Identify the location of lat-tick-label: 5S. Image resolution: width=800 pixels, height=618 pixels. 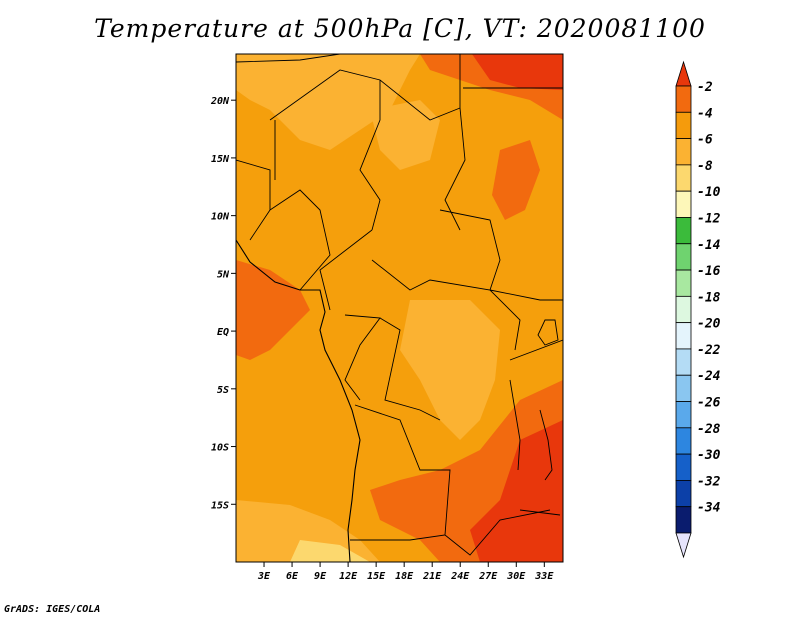
(223, 390).